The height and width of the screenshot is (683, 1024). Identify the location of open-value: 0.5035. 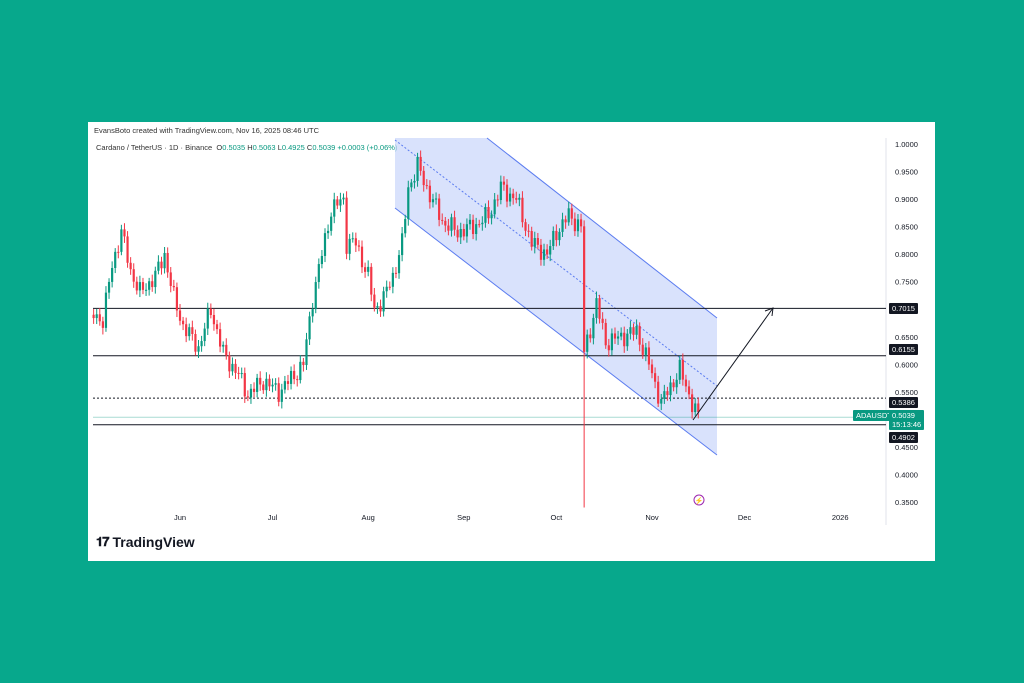
(234, 147).